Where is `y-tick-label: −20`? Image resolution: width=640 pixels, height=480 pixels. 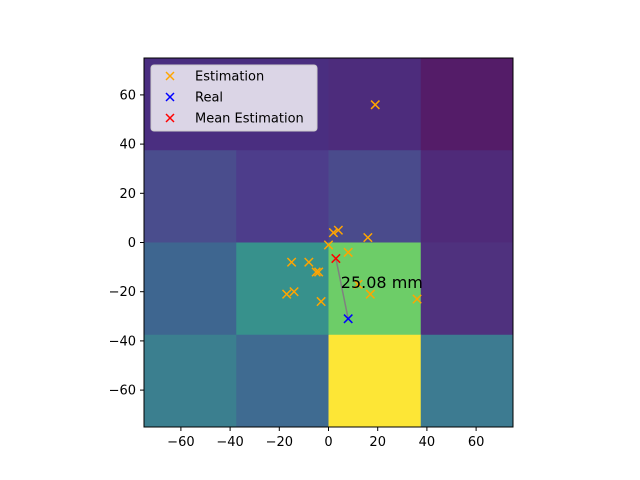
y-tick-label: −20 is located at coordinates (122, 292).